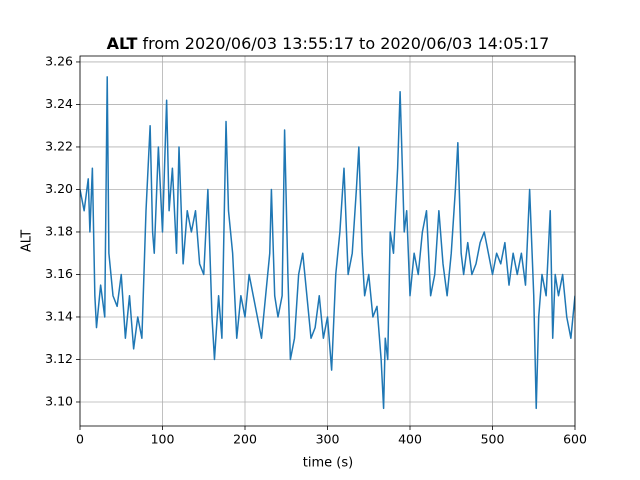 The width and height of the screenshot is (640, 480). I want to click on title-bold: ALT, so click(122, 43).